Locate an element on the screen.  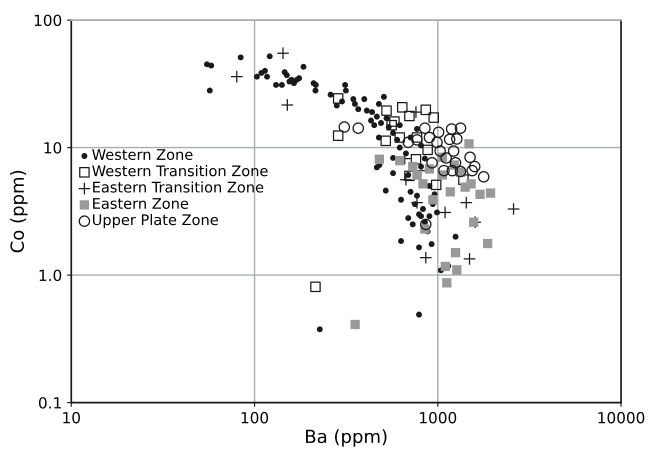
y-axis-title: Co (ppm) is located at coordinates (19, 211).